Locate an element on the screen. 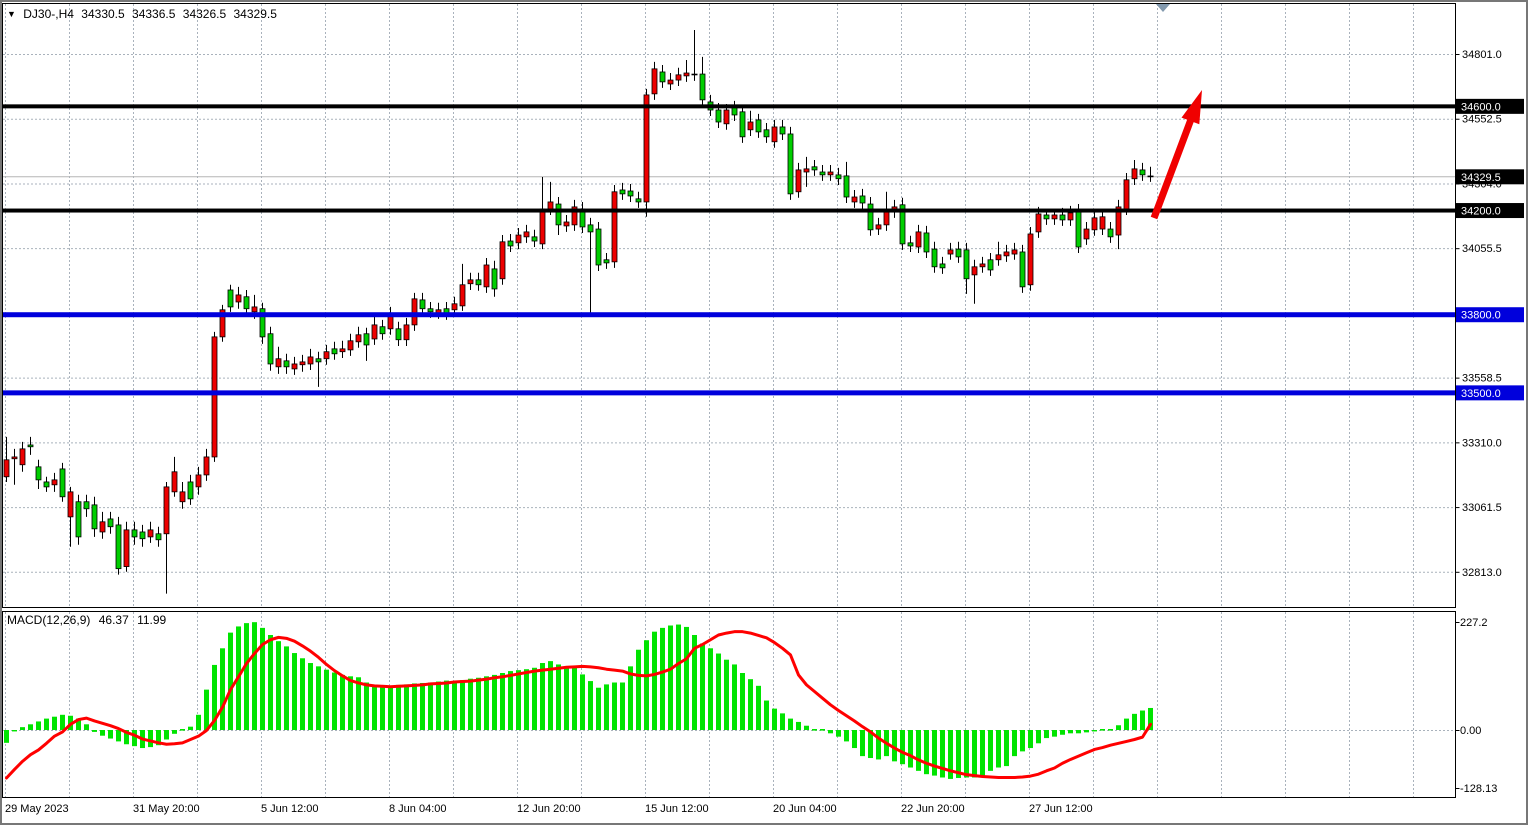 The height and width of the screenshot is (825, 1528). chart-dropdown-icon: ▼ is located at coordinates (11, 14).